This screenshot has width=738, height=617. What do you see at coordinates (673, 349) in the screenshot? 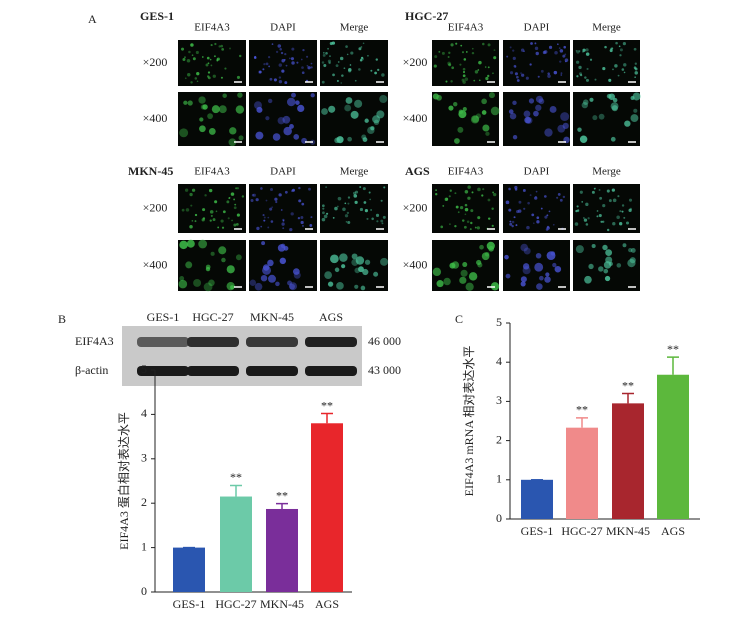
I see `significance: **` at bounding box center [673, 349].